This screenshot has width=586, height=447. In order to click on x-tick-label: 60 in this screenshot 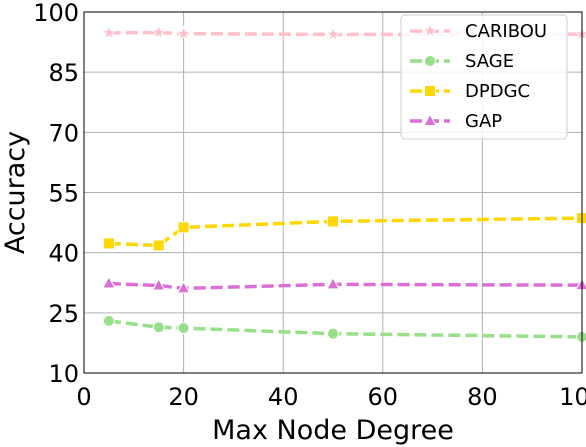, I will do `click(383, 397)`.